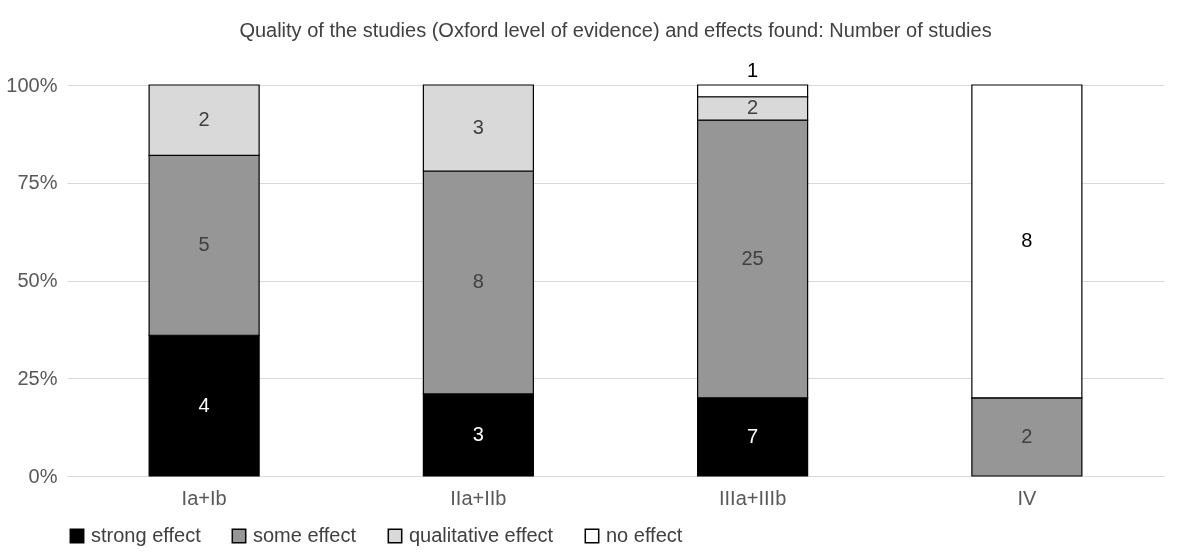 The height and width of the screenshot is (556, 1194). What do you see at coordinates (478, 497) in the screenshot?
I see `x-tick-label: IIa+IIb` at bounding box center [478, 497].